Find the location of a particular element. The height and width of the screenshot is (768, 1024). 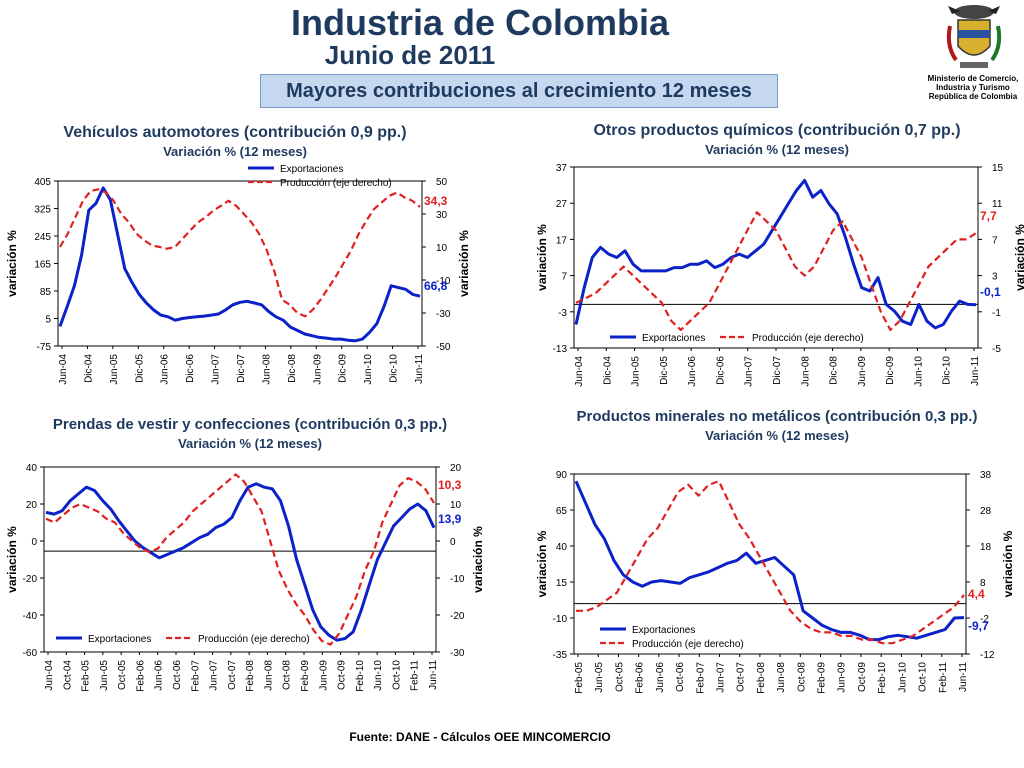

end-value-label: 4,4 is located at coordinates (976, 594).